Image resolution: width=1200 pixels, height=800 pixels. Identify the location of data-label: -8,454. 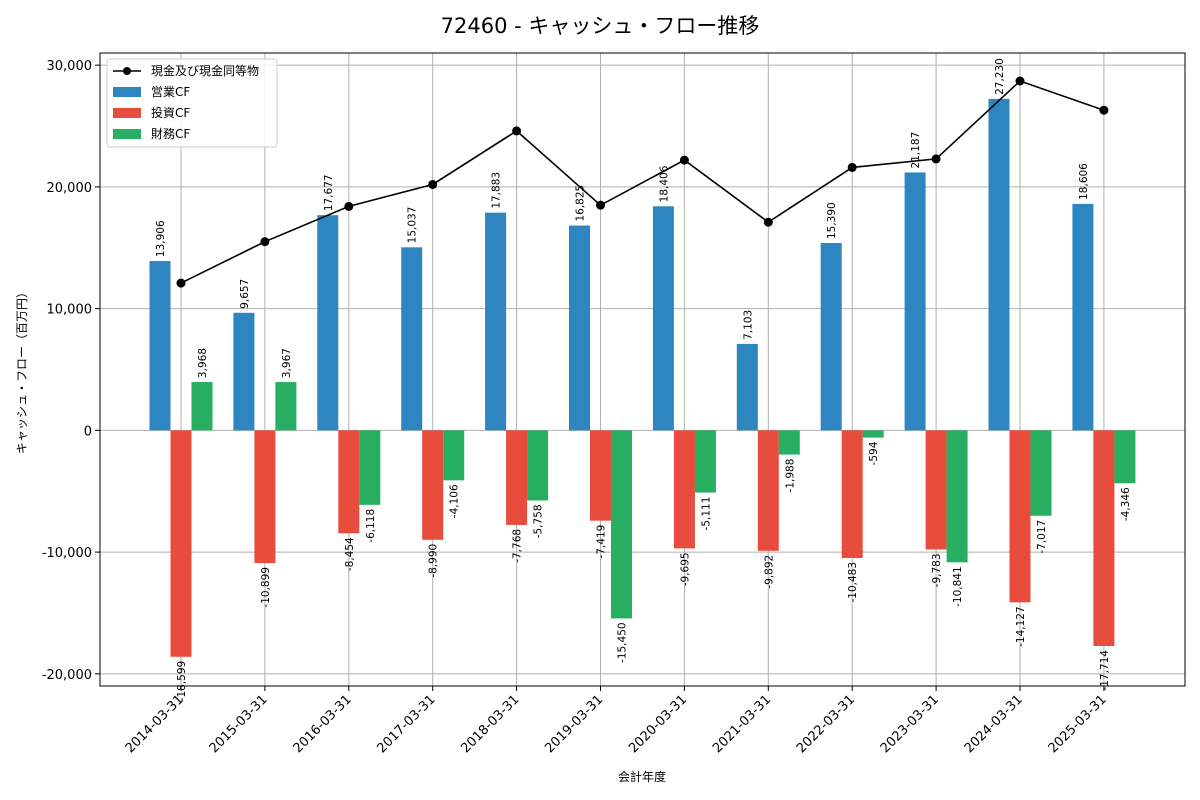
(350, 554).